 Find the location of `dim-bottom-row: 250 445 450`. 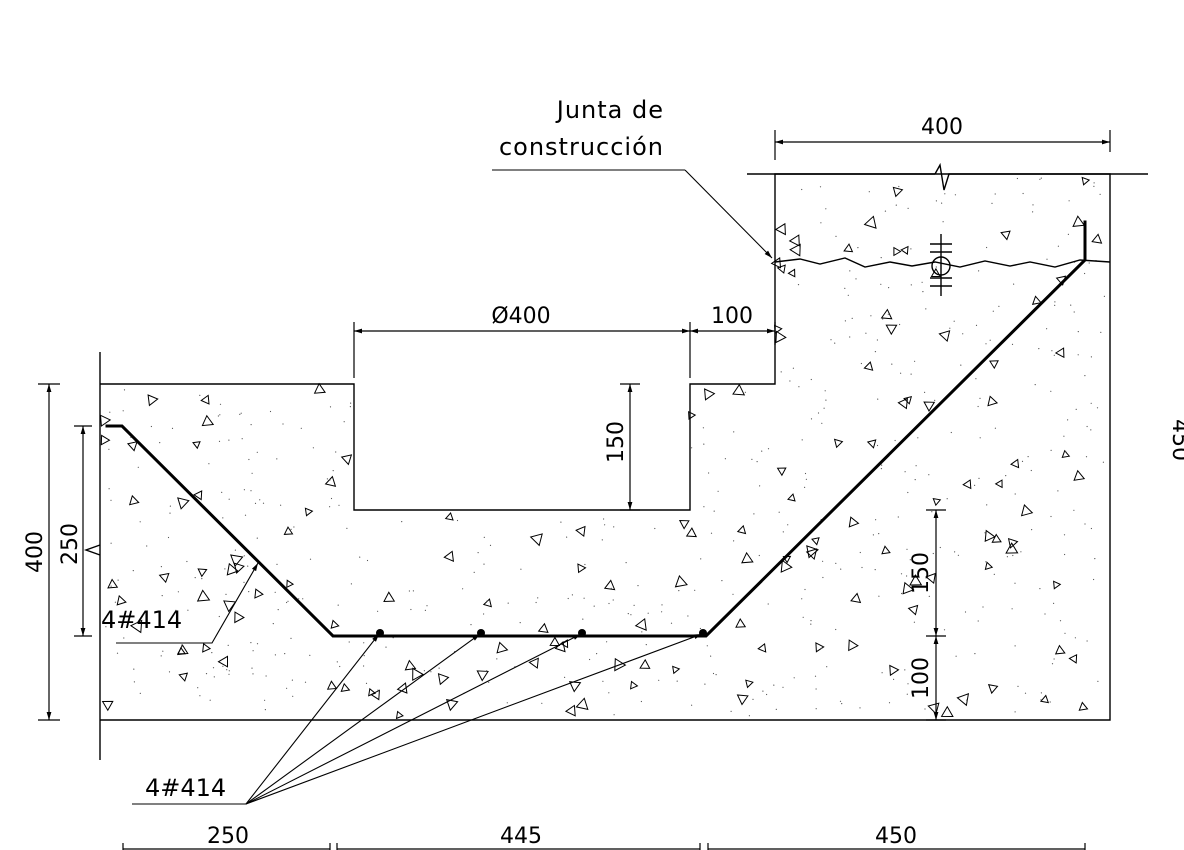

dim-bottom-row: 250 445 450 is located at coordinates (604, 837).